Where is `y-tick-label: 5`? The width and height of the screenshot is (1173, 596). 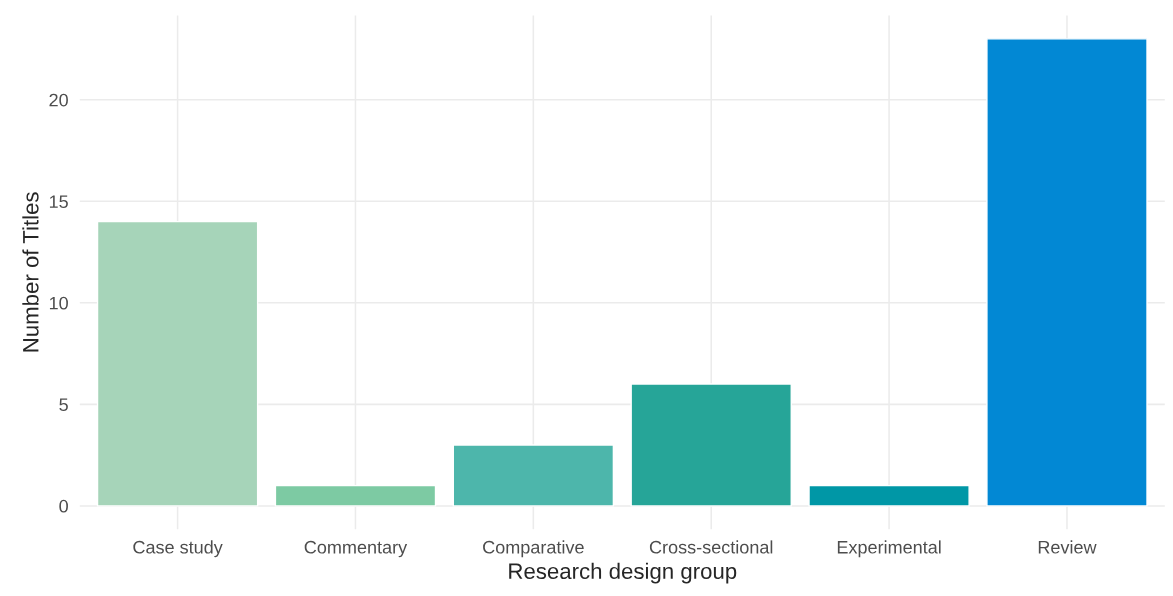
y-tick-label: 5 is located at coordinates (63, 405).